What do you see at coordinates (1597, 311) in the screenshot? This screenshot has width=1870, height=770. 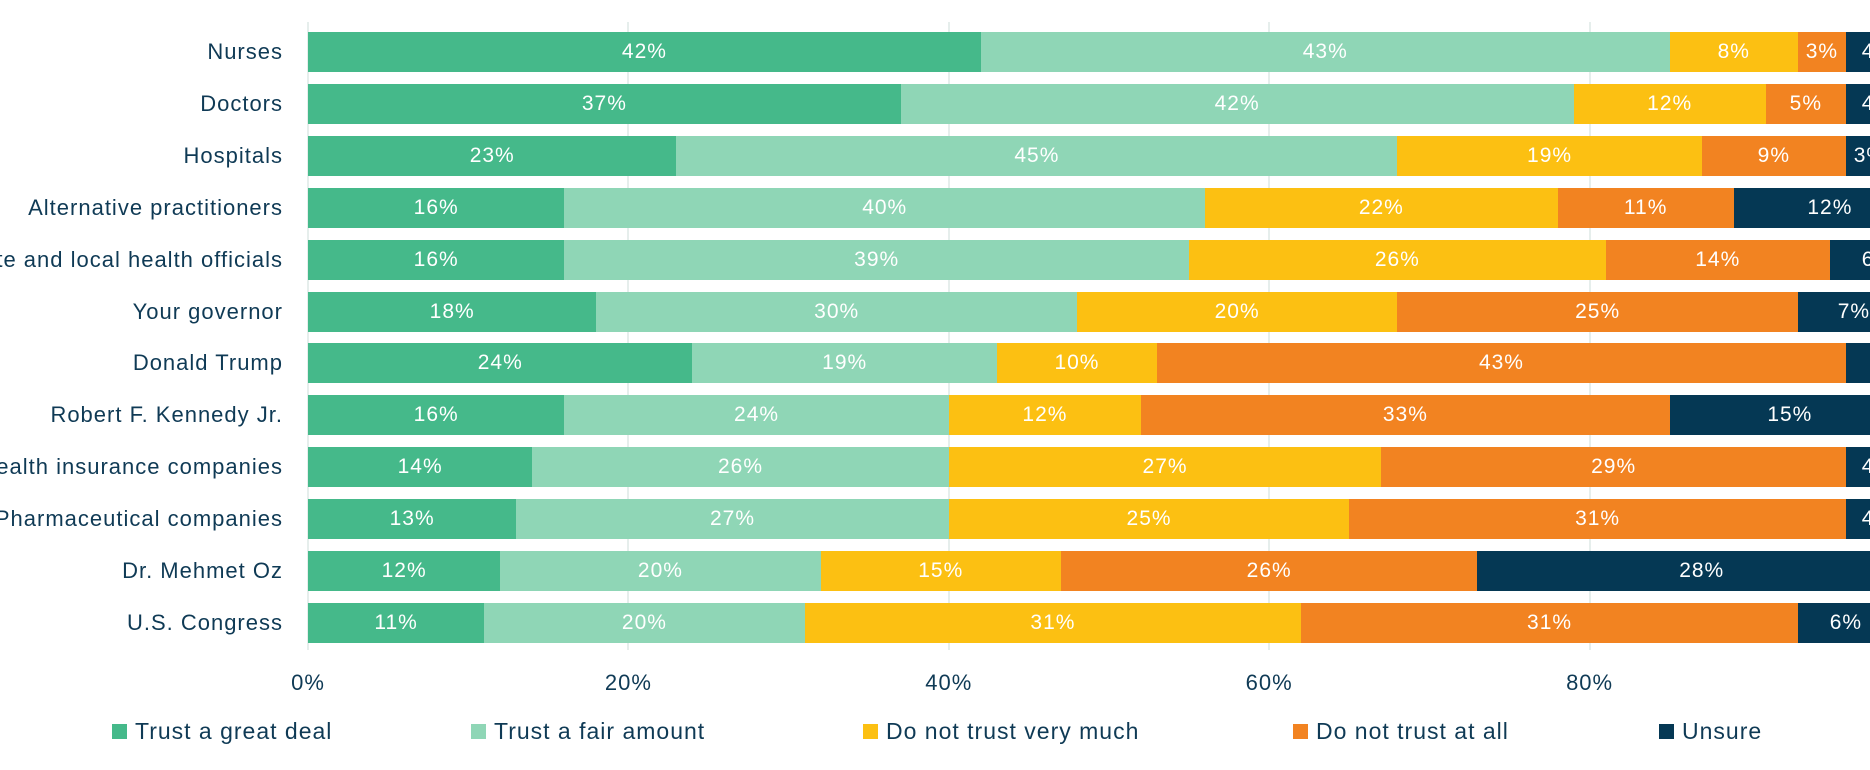 I see `bar-segment-do-not-trust-at-all: 25%` at bounding box center [1597, 311].